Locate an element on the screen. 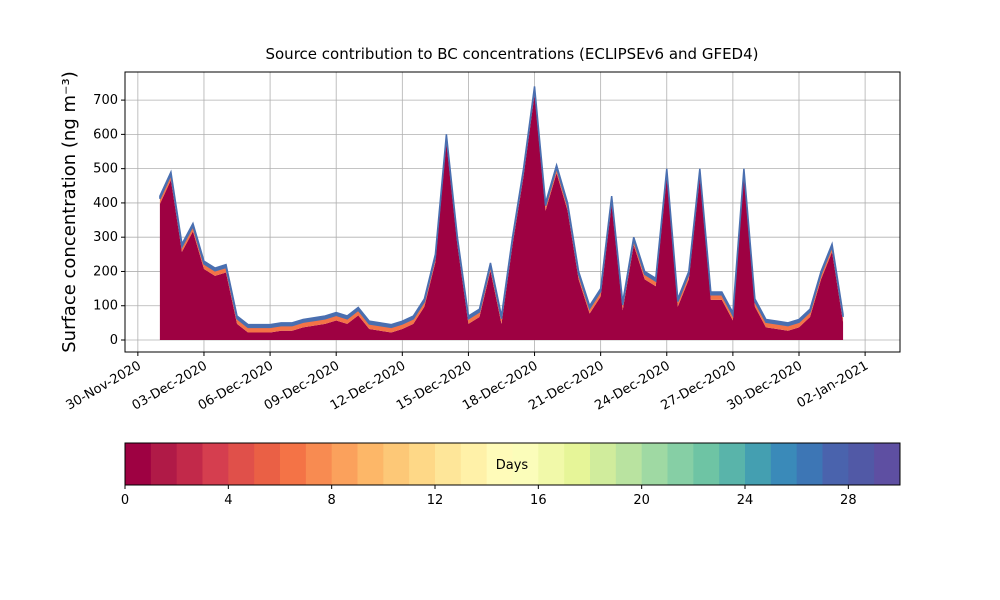 This screenshot has width=1000, height=600. y-tick-label: 500 is located at coordinates (105, 169).